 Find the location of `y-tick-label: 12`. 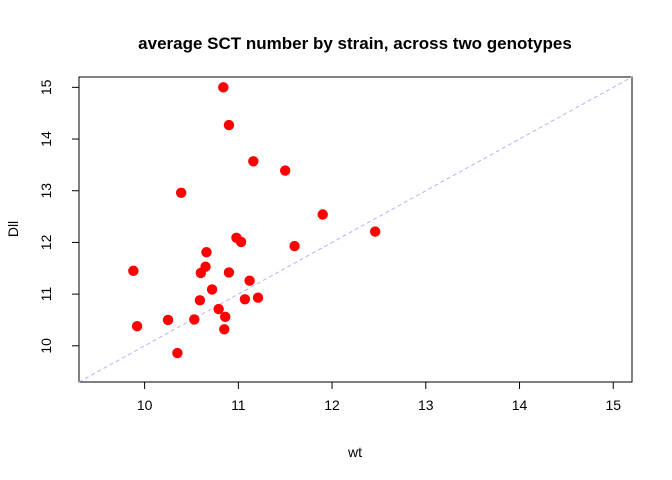

y-tick-label: 12 is located at coordinates (46, 242).